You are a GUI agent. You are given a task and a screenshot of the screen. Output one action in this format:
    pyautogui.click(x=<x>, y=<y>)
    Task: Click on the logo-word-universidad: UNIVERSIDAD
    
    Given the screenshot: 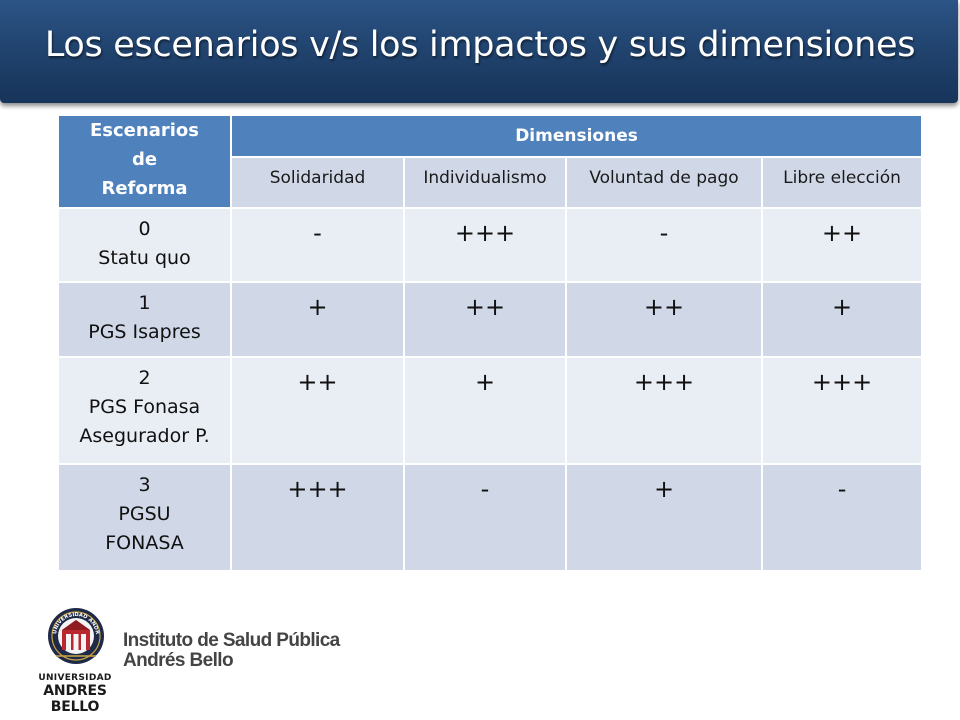 What is the action you would take?
    pyautogui.click(x=75, y=678)
    